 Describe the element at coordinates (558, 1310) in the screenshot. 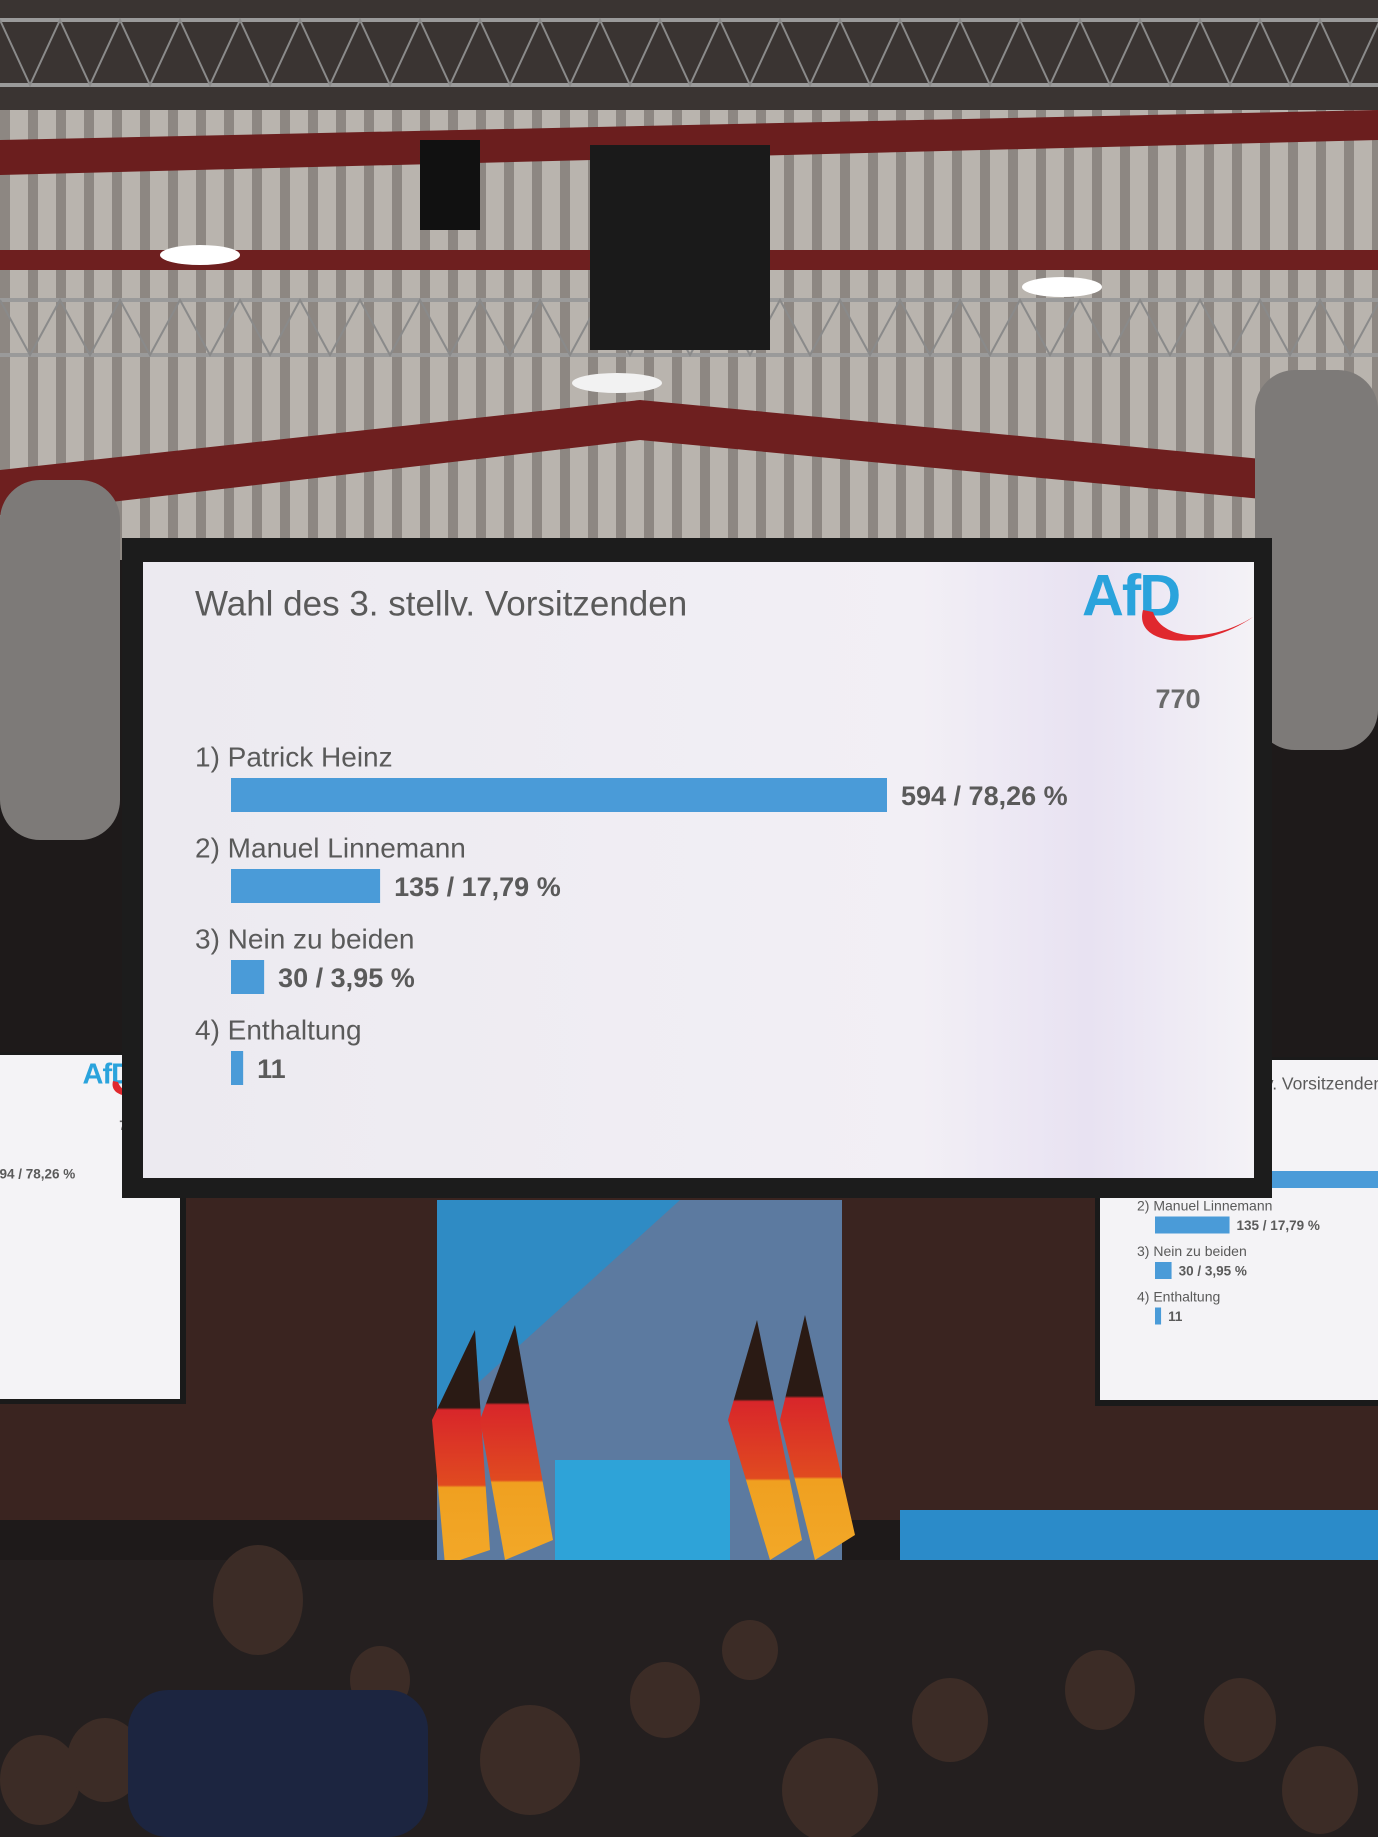

I see `backdrop-accent` at that location.